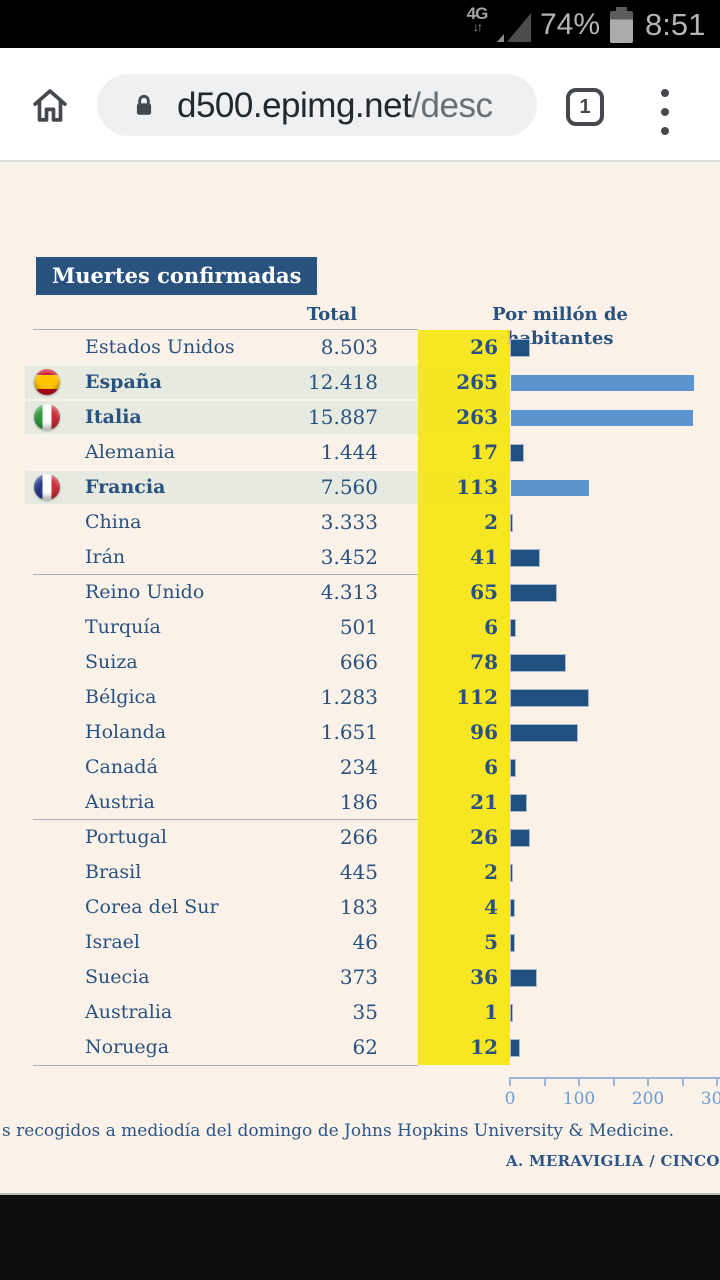 The height and width of the screenshot is (1280, 720). Describe the element at coordinates (519, 27) in the screenshot. I see `signal-empty-part` at that location.